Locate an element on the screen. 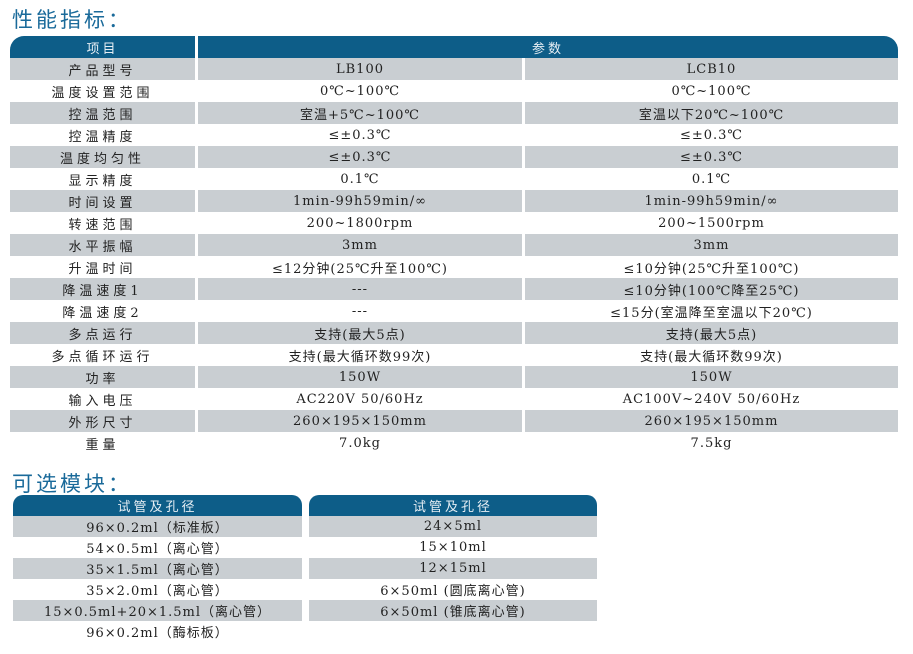 The height and width of the screenshot is (654, 913). list-item: 96×0.2ml（酶标板） is located at coordinates (157, 631).